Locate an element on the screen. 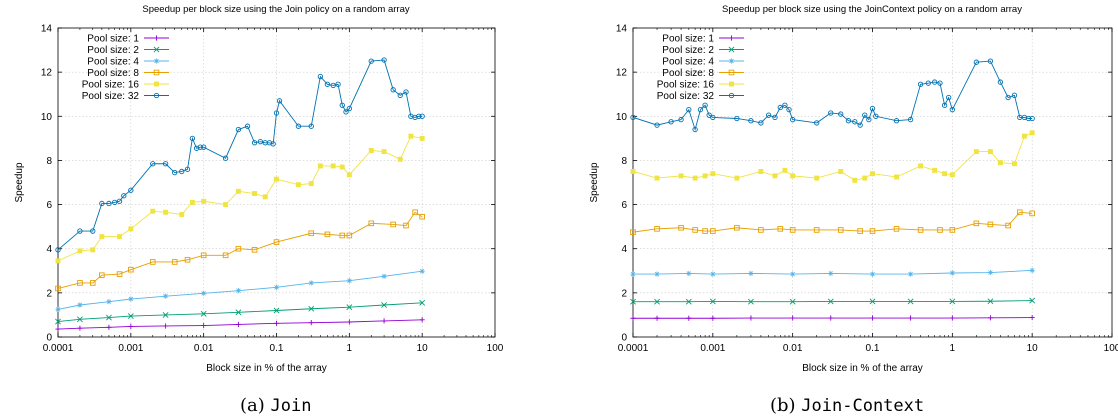 This screenshot has height=420, width=1118. y-tick-label: 4 is located at coordinates (624, 249).